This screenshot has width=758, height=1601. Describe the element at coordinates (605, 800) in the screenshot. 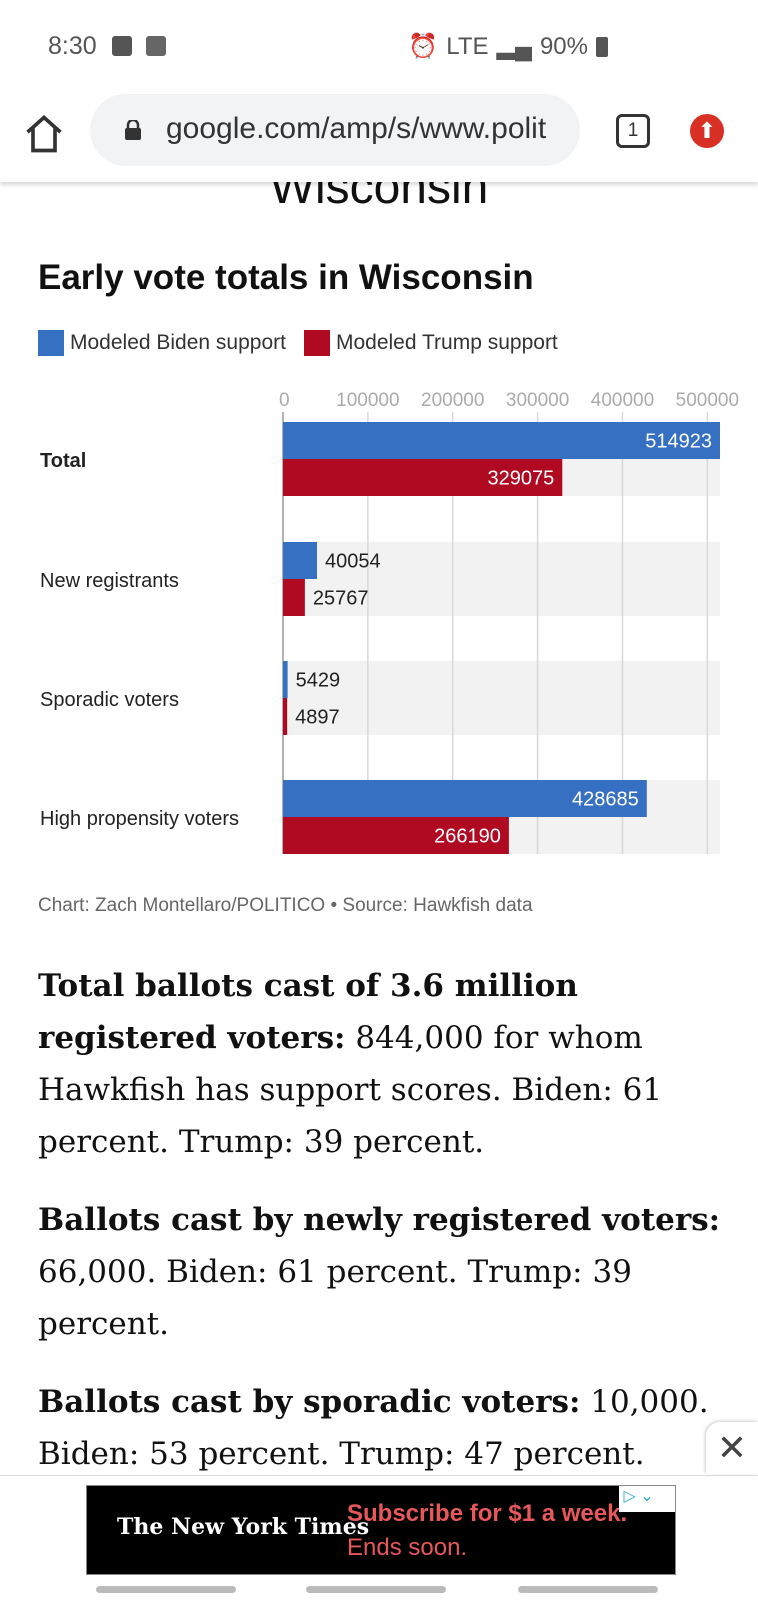

I see `data-label: 428685` at that location.